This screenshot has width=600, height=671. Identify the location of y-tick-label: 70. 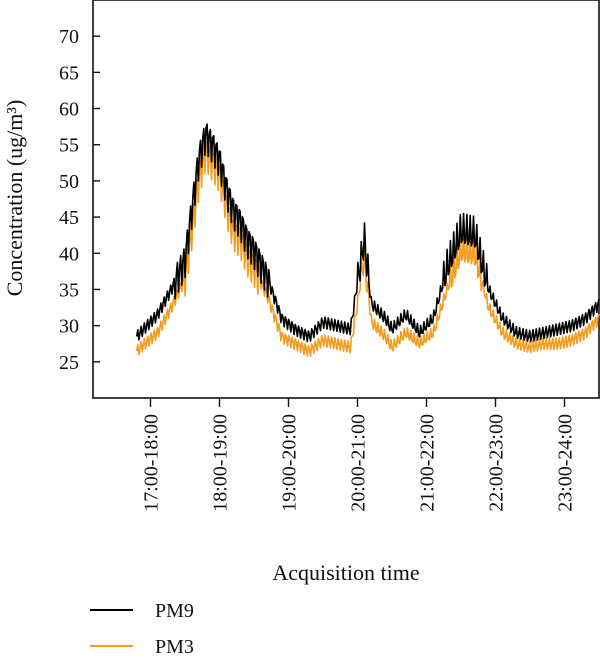
(69, 37).